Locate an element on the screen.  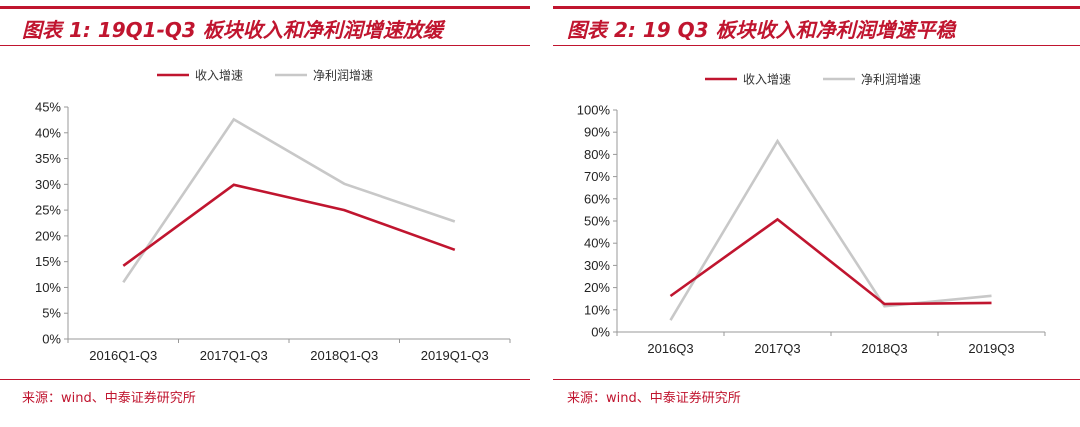
x-tick-label: 2018Q1-Q3 is located at coordinates (344, 355).